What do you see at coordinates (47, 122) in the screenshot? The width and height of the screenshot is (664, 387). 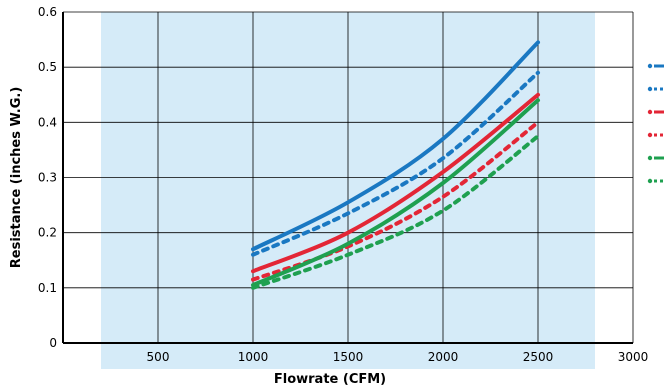 I see `y-tick-label: 0.4` at bounding box center [47, 122].